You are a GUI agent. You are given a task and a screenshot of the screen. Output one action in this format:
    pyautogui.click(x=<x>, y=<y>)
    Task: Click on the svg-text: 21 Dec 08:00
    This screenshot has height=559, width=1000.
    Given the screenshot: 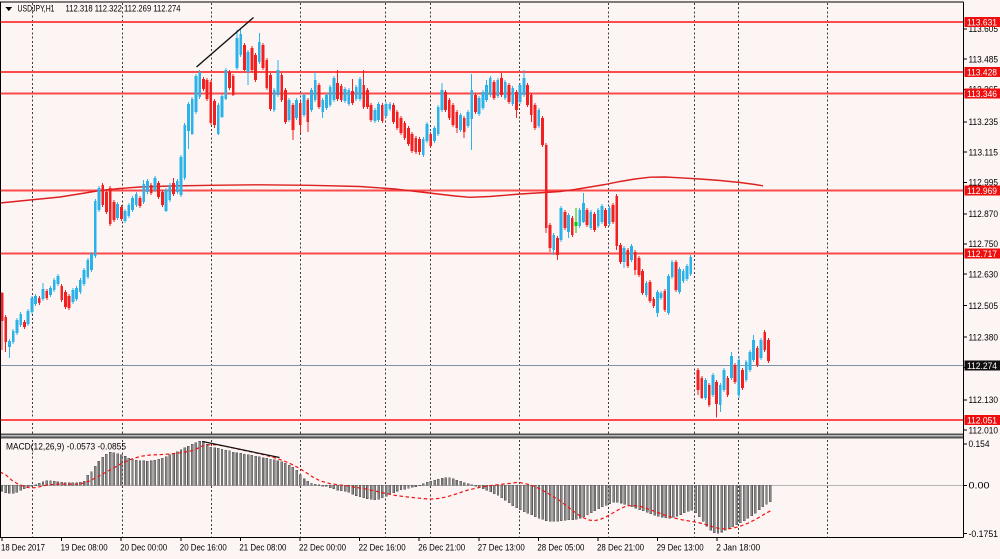 What is the action you would take?
    pyautogui.click(x=262, y=548)
    